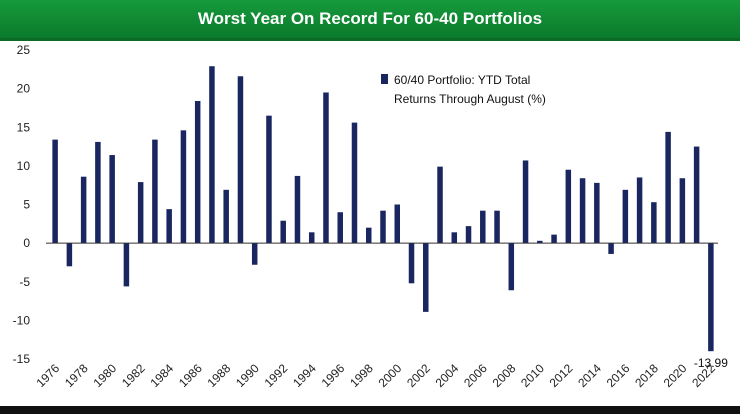 The width and height of the screenshot is (740, 414). What do you see at coordinates (126, 265) in the screenshot?
I see `bar-1981` at bounding box center [126, 265].